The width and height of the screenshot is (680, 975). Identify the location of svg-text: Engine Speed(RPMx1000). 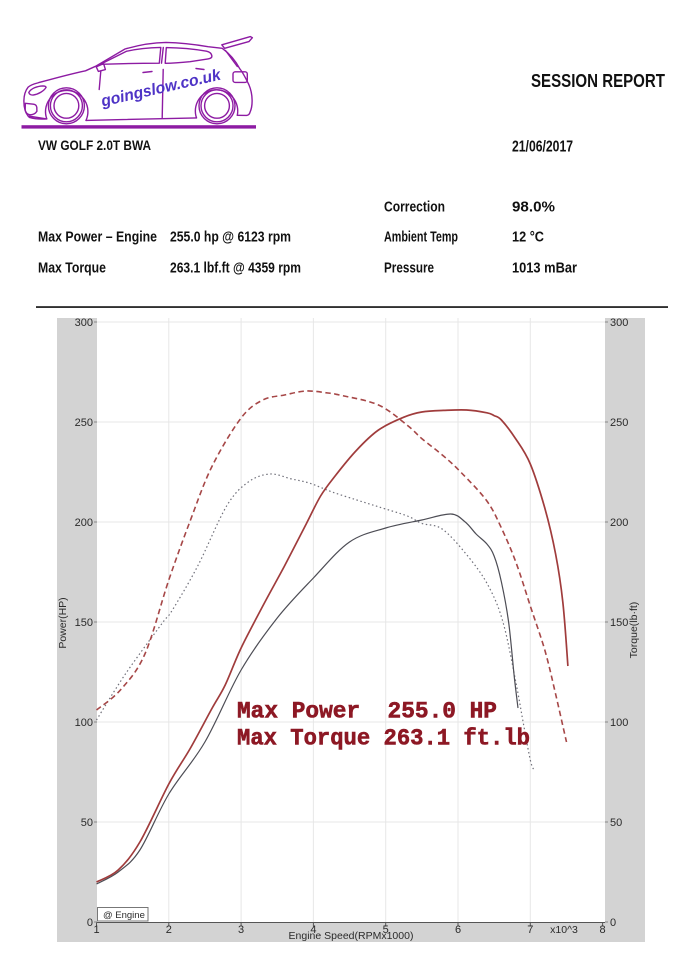
(351, 936).